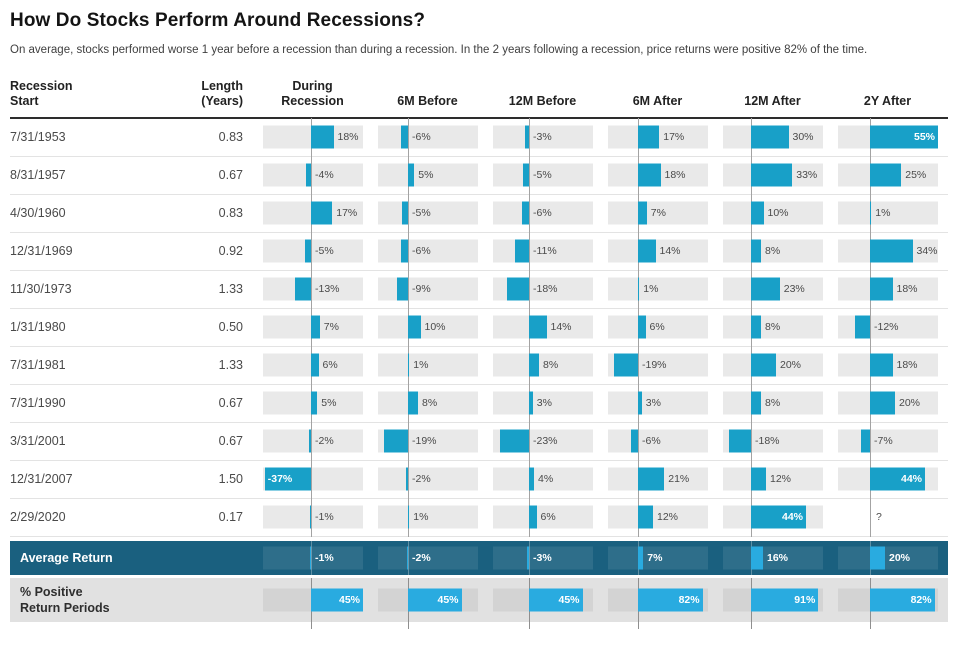 Image resolution: width=960 pixels, height=650 pixels. Describe the element at coordinates (230, 517) in the screenshot. I see `recession-length-years: 0.17` at that location.